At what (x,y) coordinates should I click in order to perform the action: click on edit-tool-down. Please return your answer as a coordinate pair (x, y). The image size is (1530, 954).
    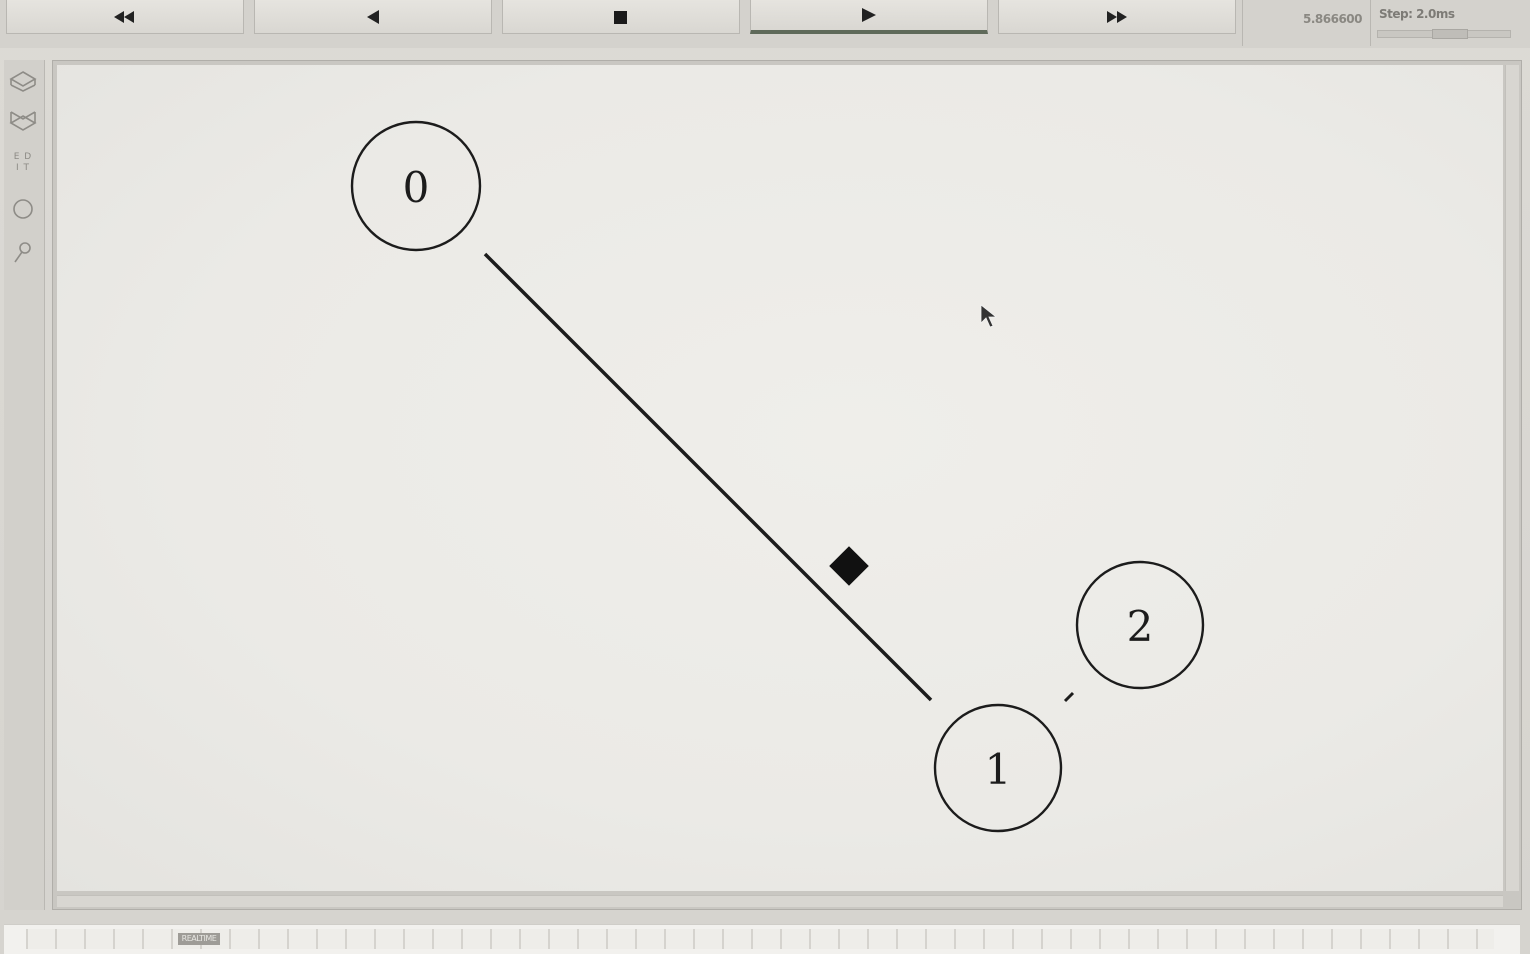
    Looking at the image, I should click on (23, 119).